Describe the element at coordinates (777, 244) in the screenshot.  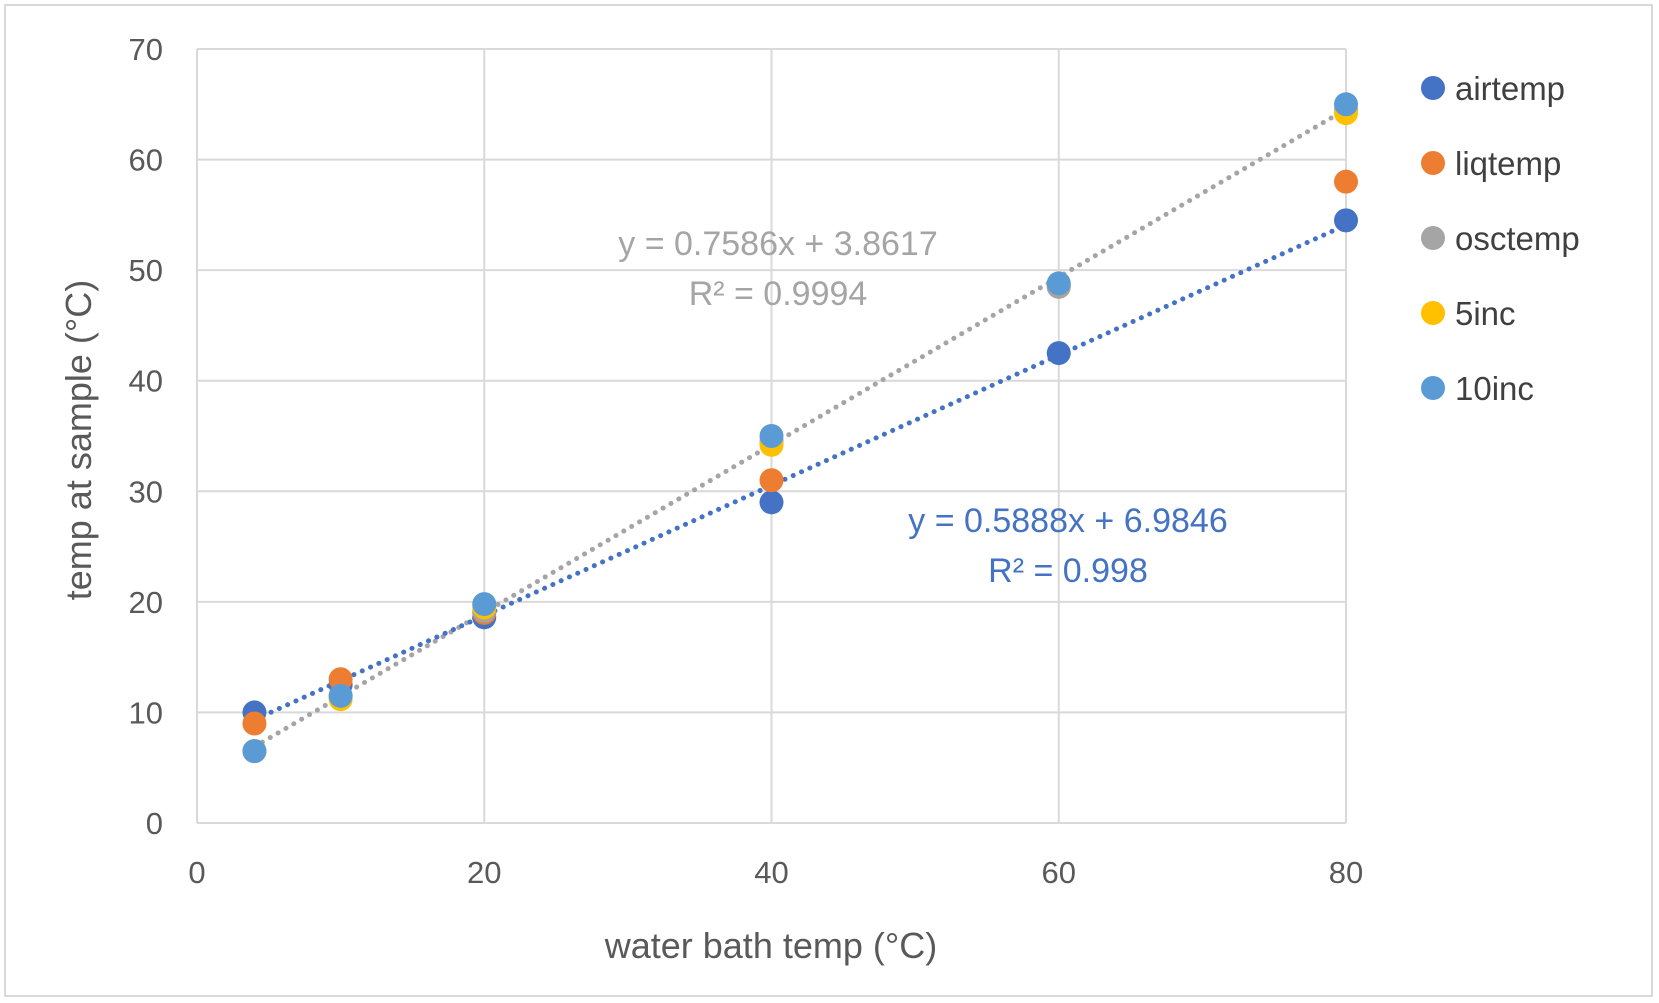
I see `trendline-equation-osctemp: y = 0.7586x + 3.8617` at that location.